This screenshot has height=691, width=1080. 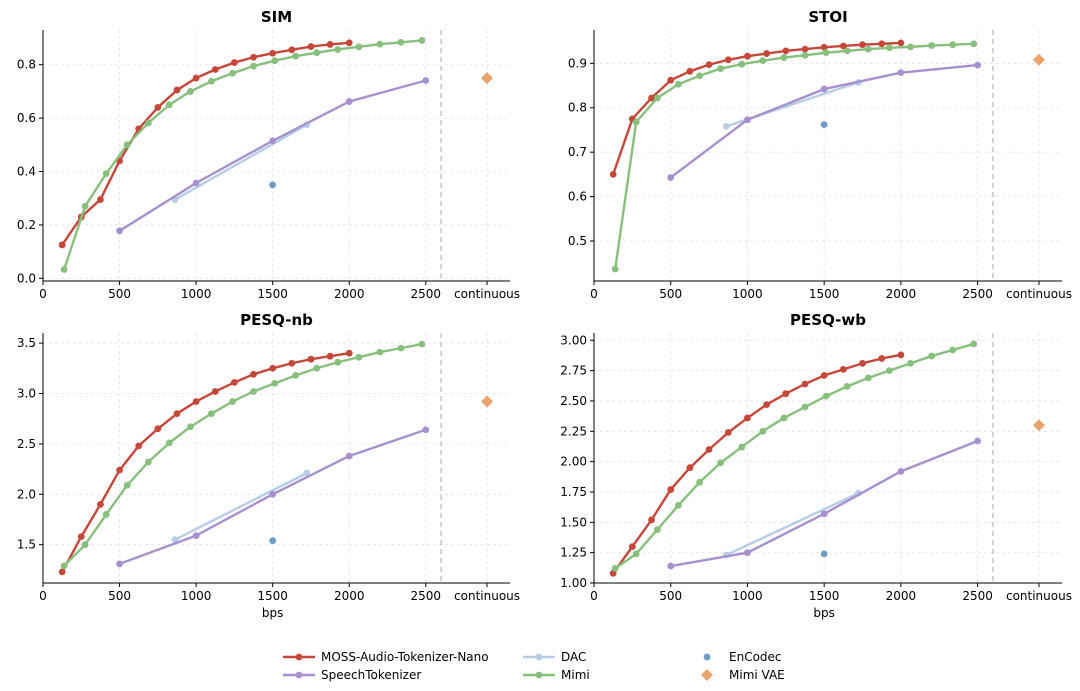 What do you see at coordinates (276, 17) in the screenshot?
I see `chart-title: SIM` at bounding box center [276, 17].